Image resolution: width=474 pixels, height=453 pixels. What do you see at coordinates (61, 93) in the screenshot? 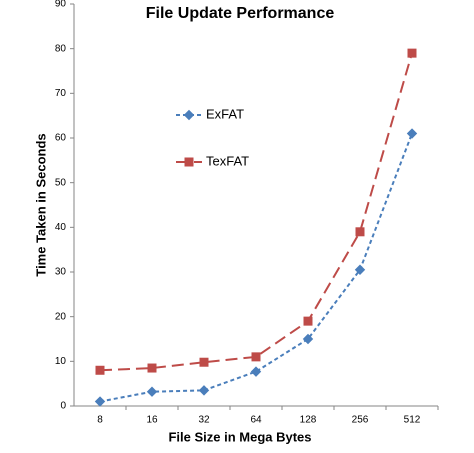
I see `y-tick-label: 70` at bounding box center [61, 93].